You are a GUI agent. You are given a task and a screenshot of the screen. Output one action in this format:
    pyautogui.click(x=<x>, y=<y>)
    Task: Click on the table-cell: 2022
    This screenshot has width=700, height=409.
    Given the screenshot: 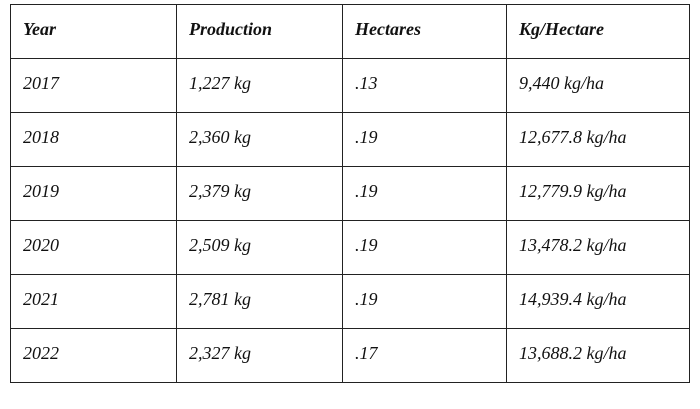 What is the action you would take?
    pyautogui.click(x=93, y=355)
    